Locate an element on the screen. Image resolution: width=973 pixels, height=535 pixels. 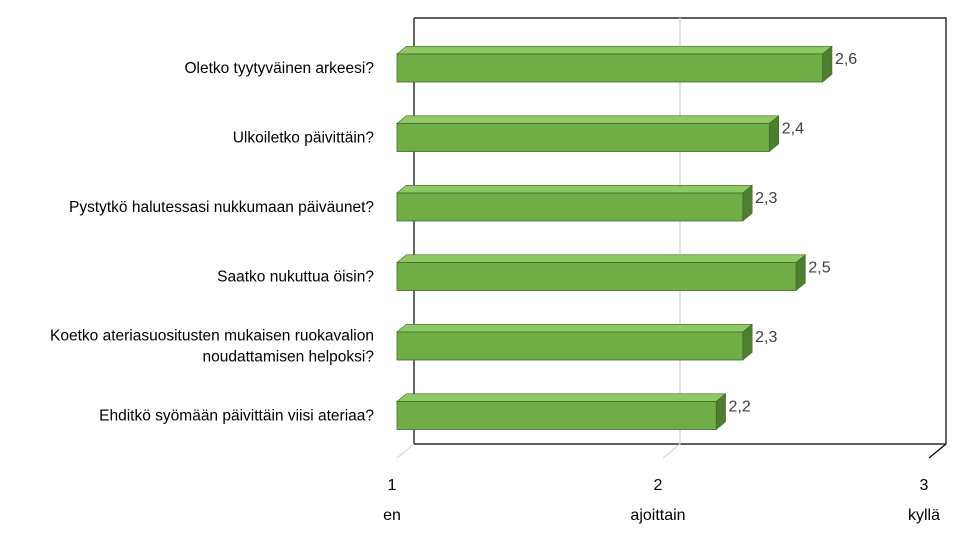
x-tick-label: 2 is located at coordinates (658, 485).